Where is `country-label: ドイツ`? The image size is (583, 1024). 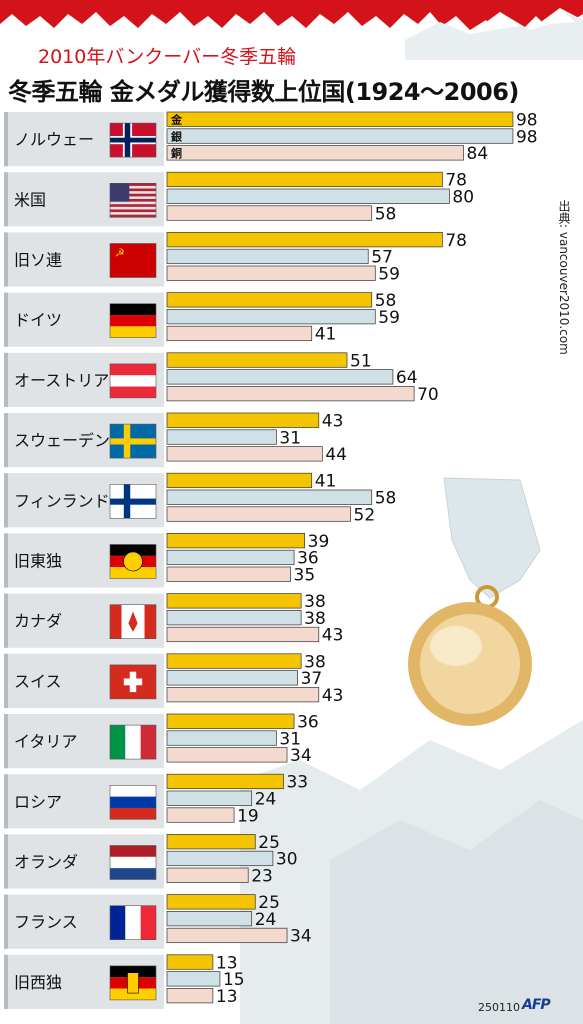 country-label: ドイツ is located at coordinates (38, 320).